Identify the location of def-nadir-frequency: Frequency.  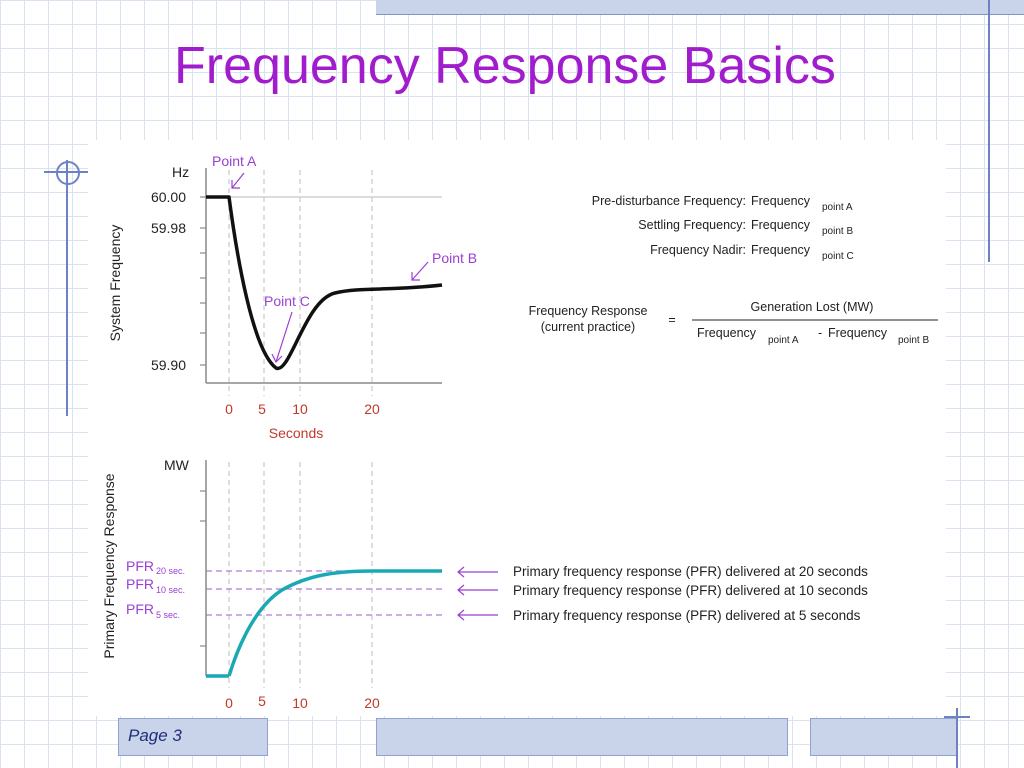
(781, 250).